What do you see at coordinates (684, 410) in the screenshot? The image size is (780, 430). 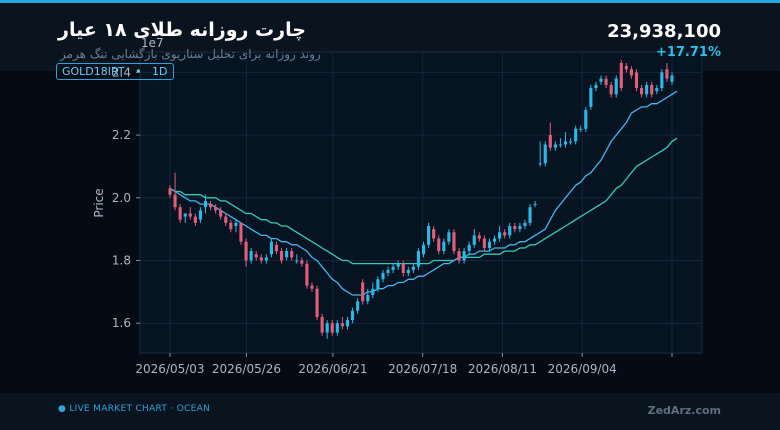 I see `site-brand: ZedArz.com` at bounding box center [684, 410].